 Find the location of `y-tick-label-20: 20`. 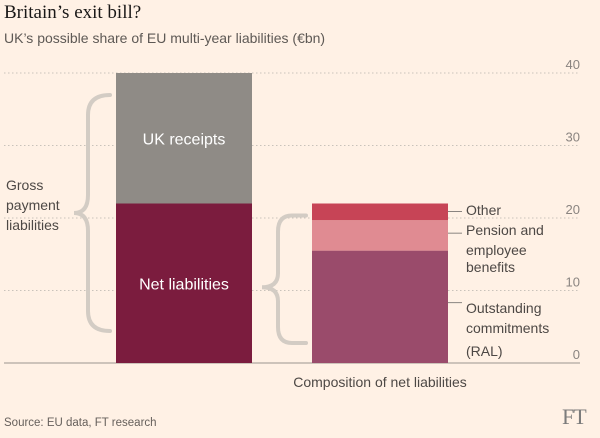

y-tick-label-20: 20 is located at coordinates (573, 209).